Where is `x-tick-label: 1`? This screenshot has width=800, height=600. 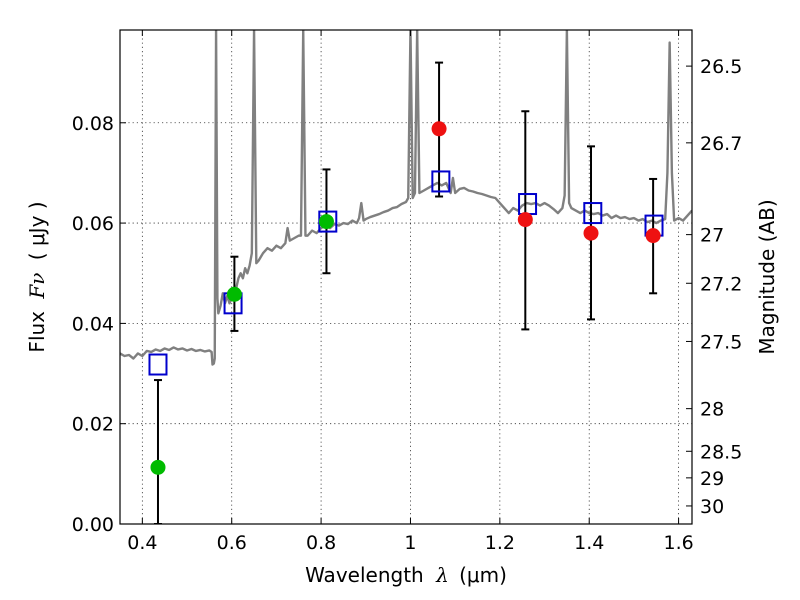 x-tick-label: 1 is located at coordinates (410, 543).